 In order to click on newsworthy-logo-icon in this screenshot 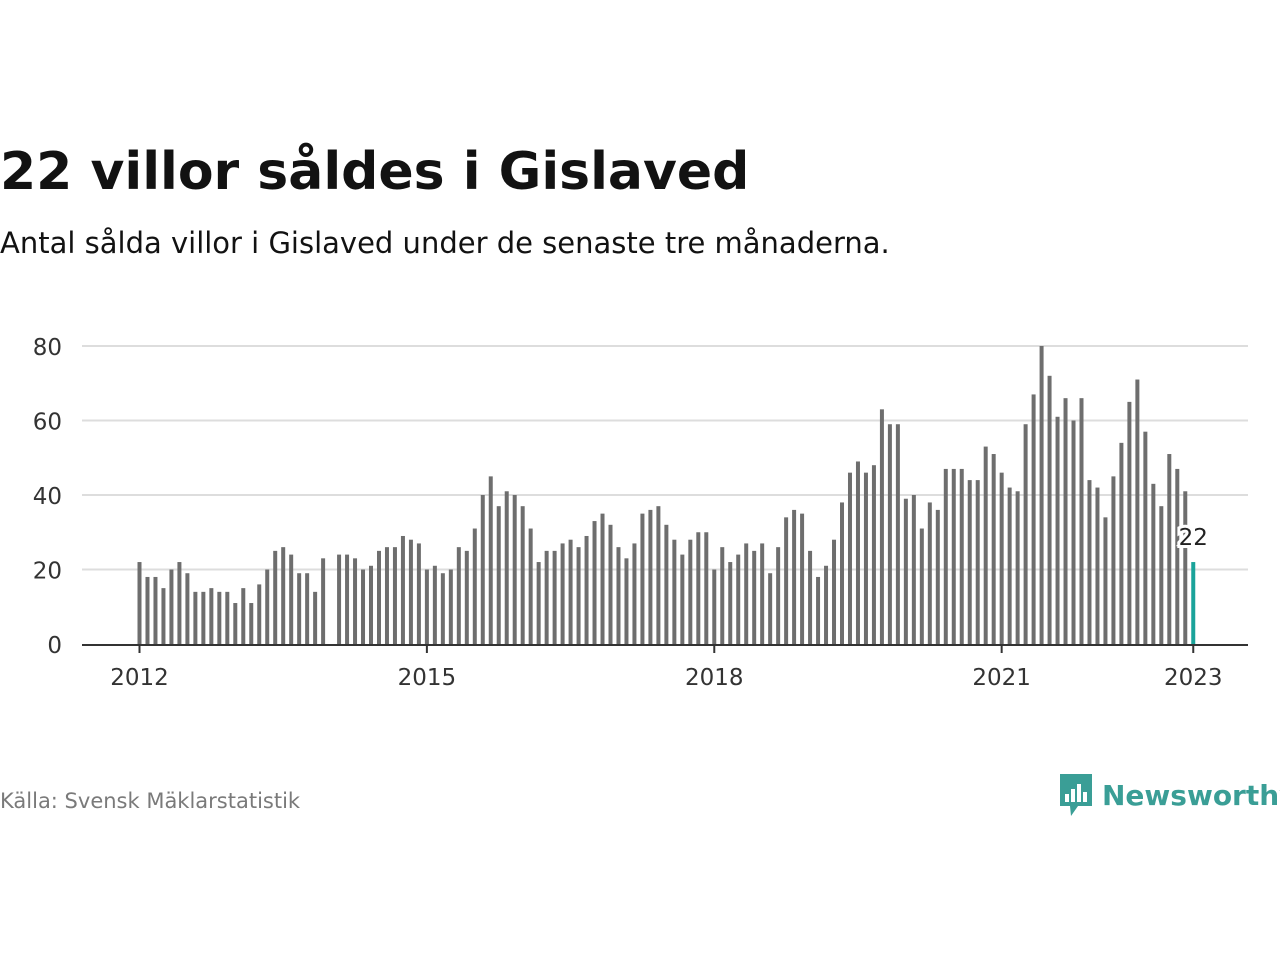, I will do `click(1076, 795)`.